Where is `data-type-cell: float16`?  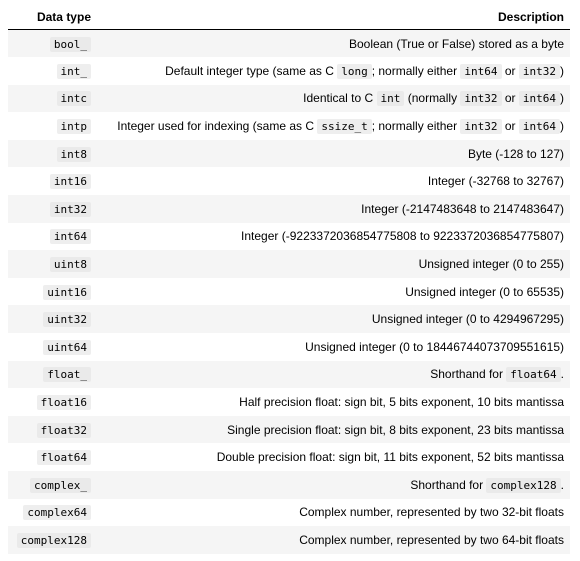 data-type-cell: float16 is located at coordinates (51, 402).